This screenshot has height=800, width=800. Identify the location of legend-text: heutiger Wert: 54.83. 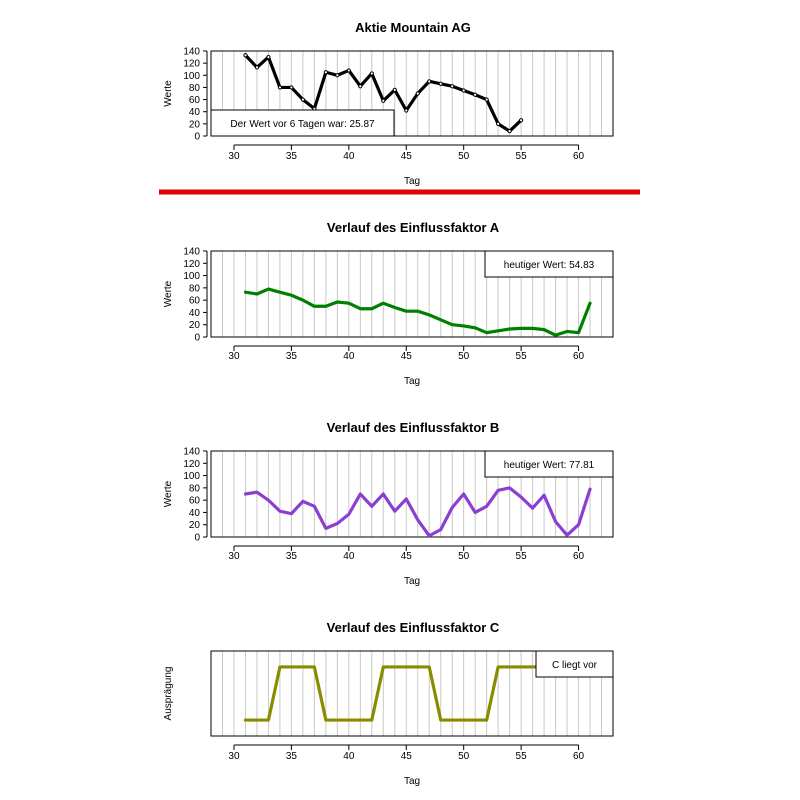
(549, 265).